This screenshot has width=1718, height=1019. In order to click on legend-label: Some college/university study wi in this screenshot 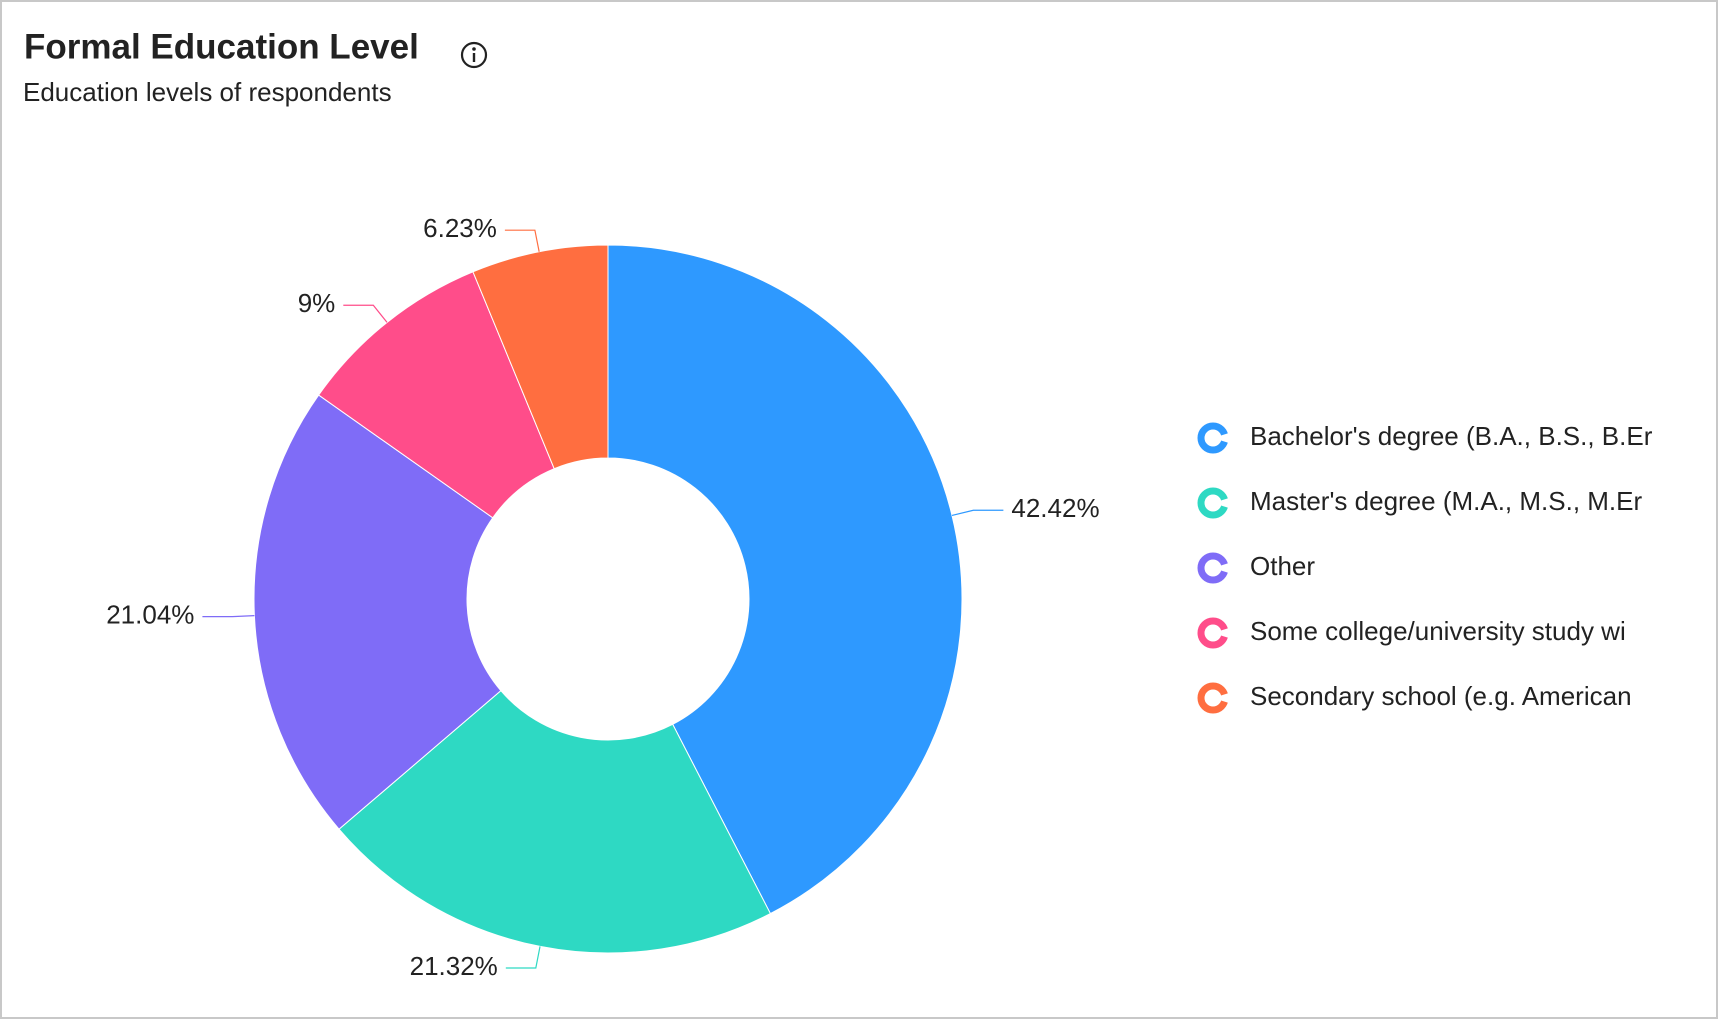, I will do `click(1438, 631)`.